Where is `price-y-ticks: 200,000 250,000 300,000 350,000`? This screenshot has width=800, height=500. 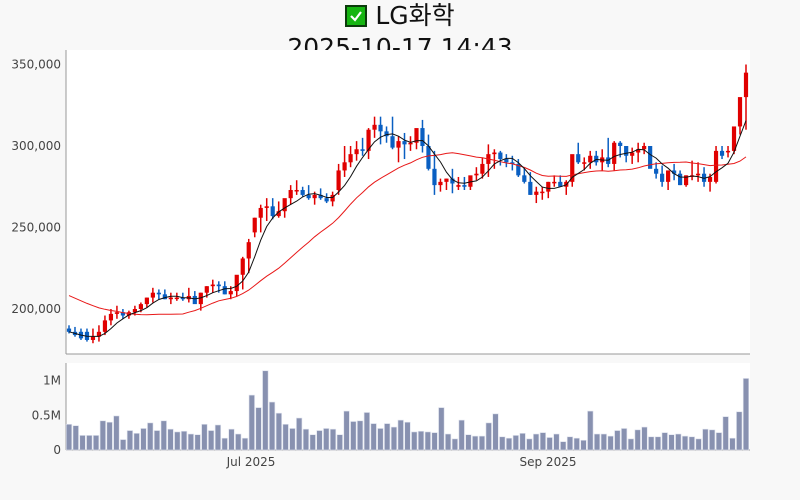 price-y-ticks: 200,000 250,000 300,000 350,000 is located at coordinates (36, 187).